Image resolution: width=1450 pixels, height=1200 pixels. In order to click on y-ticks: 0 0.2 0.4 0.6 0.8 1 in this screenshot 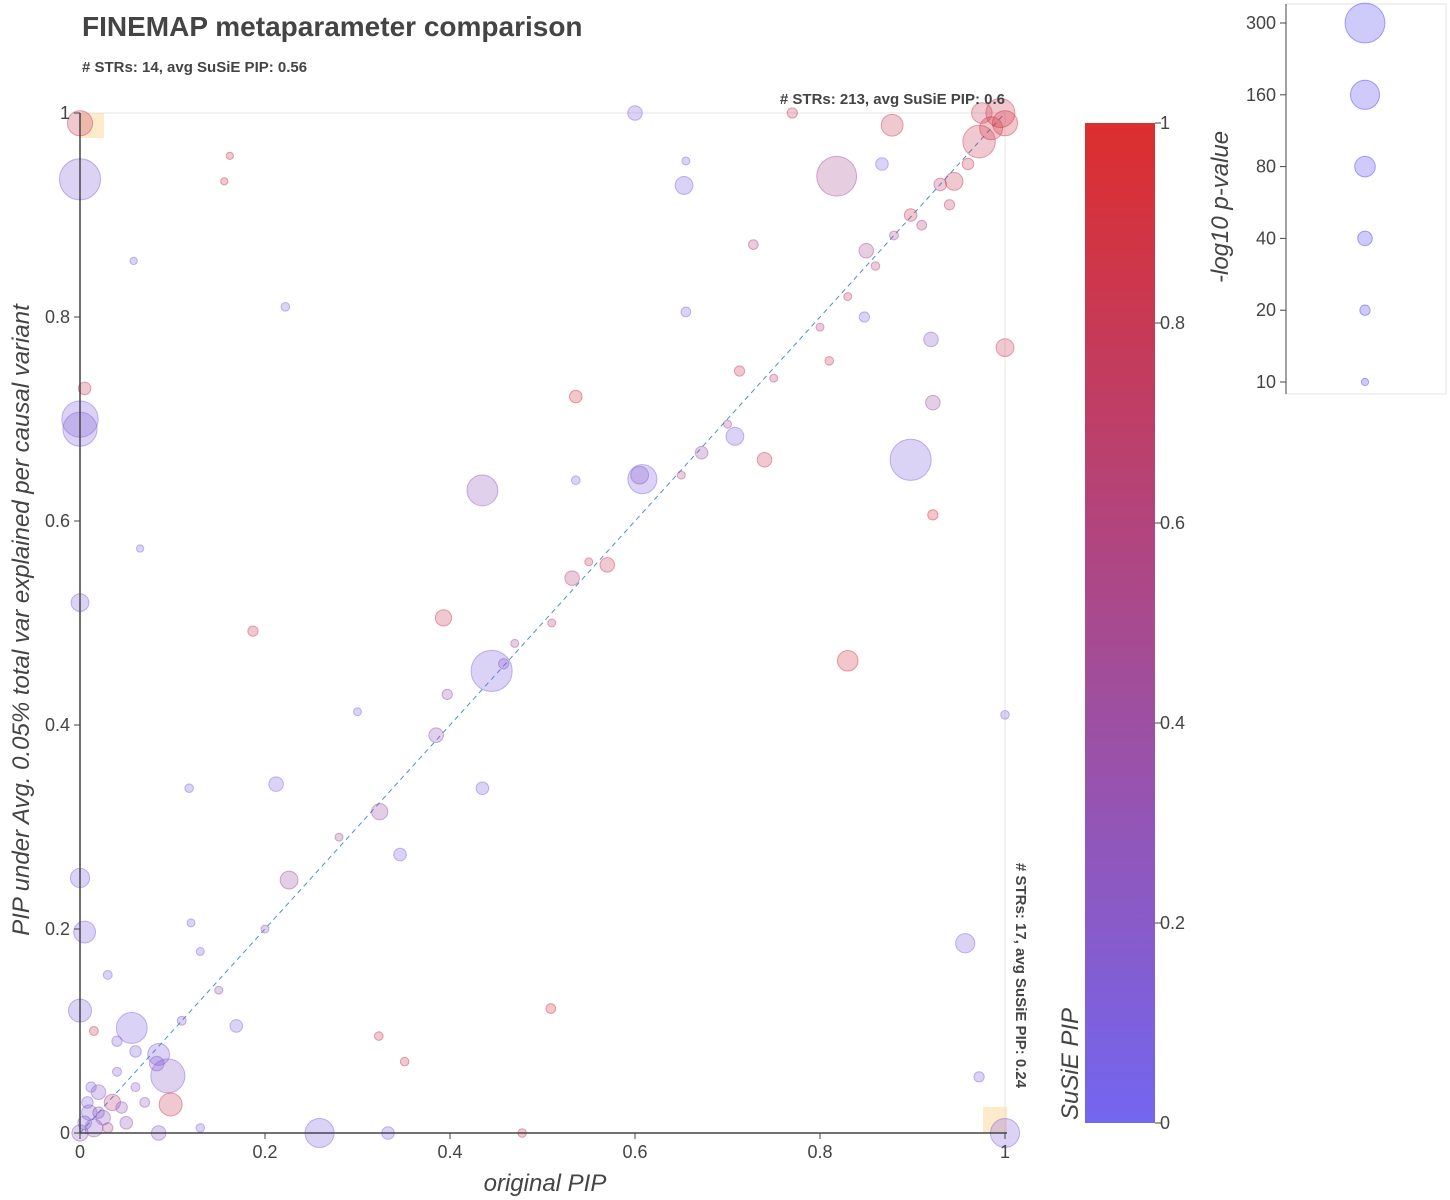, I will do `click(62, 623)`.